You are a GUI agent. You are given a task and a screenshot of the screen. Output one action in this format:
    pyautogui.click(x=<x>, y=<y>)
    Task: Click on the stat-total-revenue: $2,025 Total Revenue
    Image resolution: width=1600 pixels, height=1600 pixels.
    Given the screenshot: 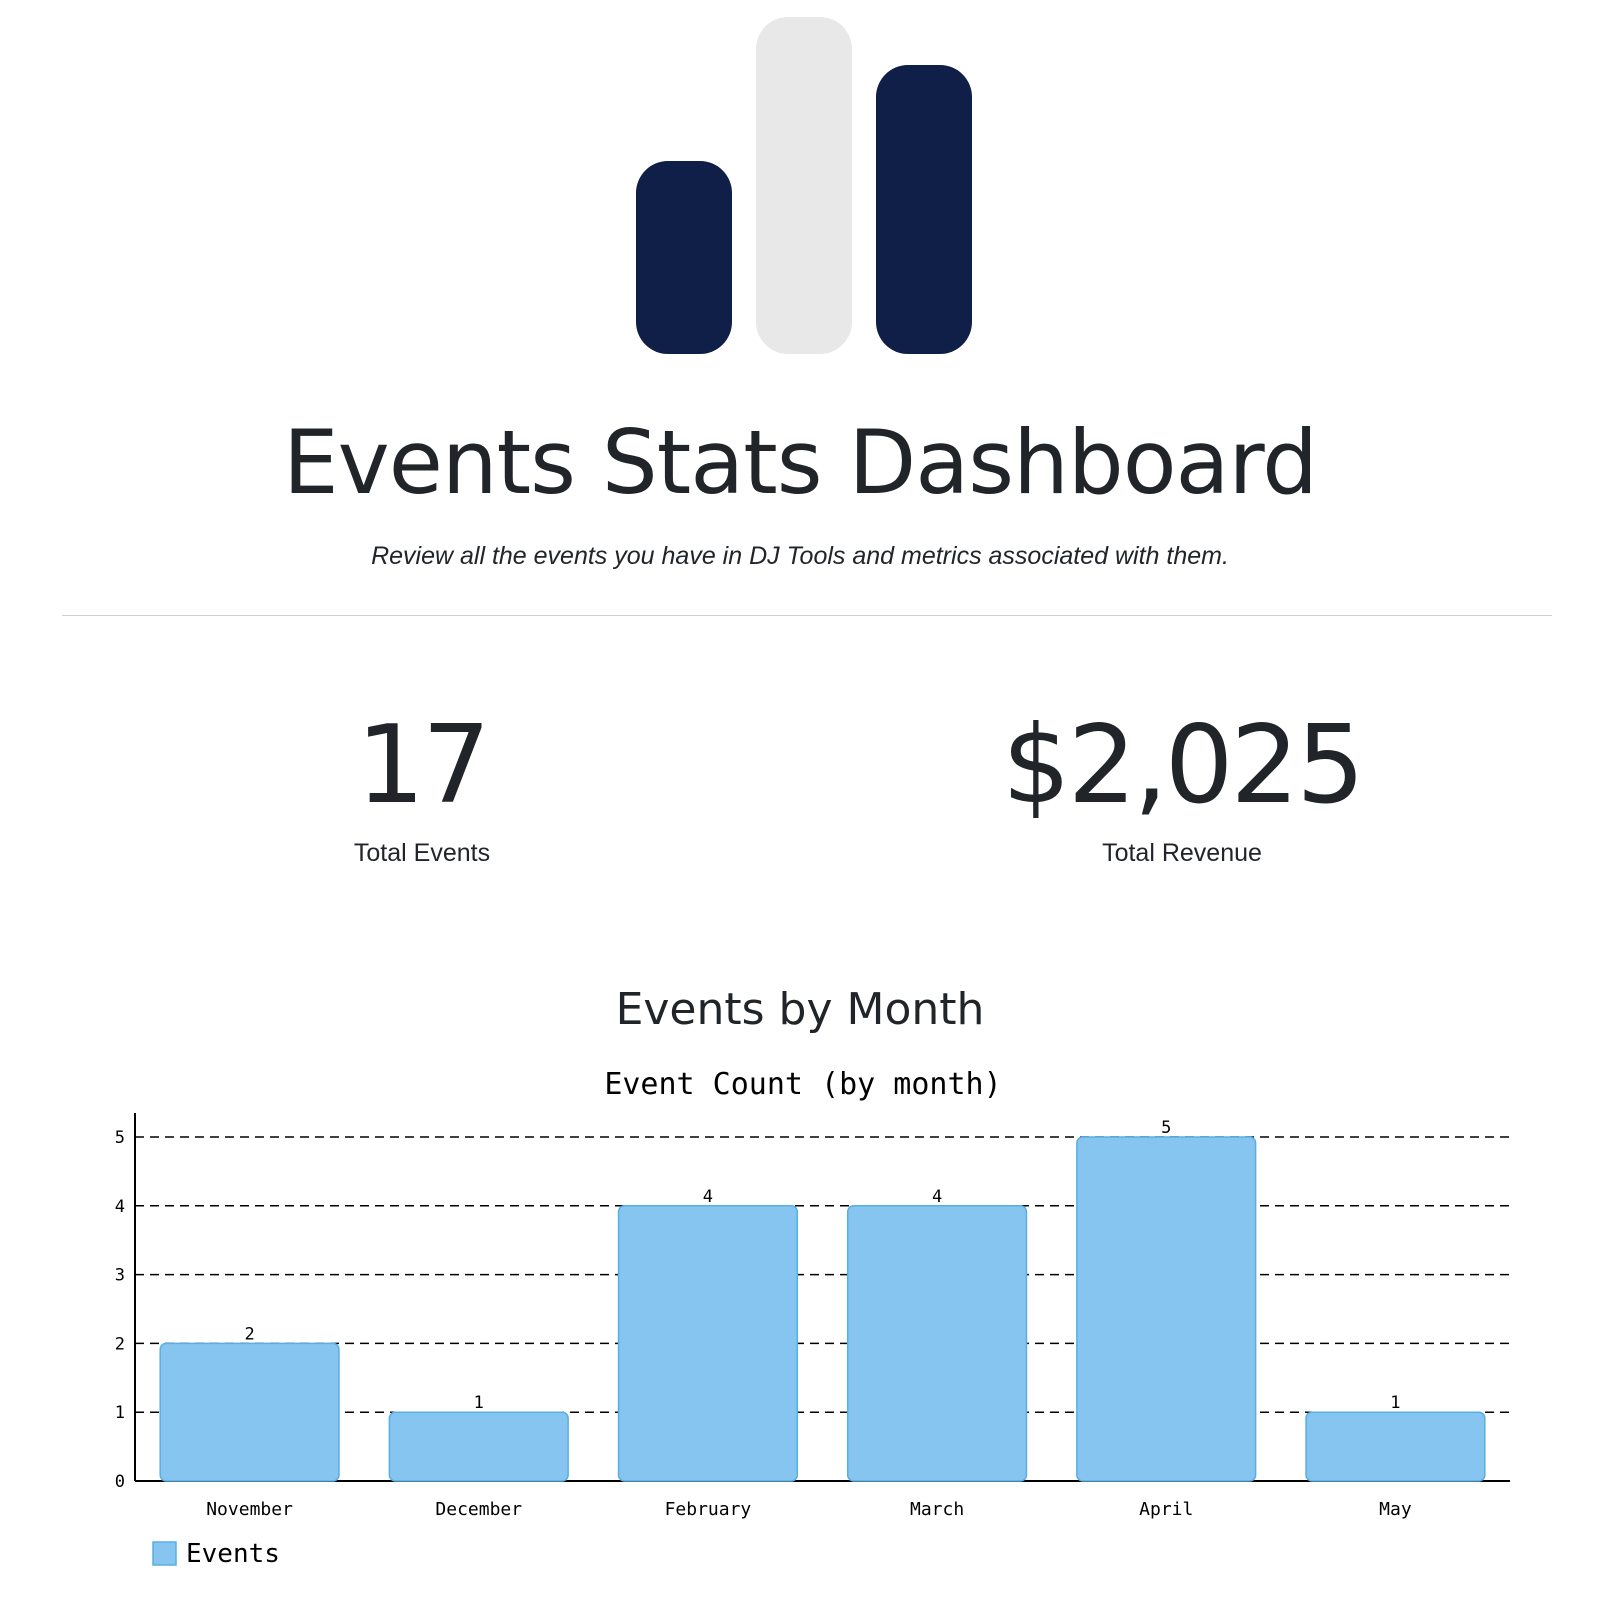 What is the action you would take?
    pyautogui.click(x=1182, y=787)
    